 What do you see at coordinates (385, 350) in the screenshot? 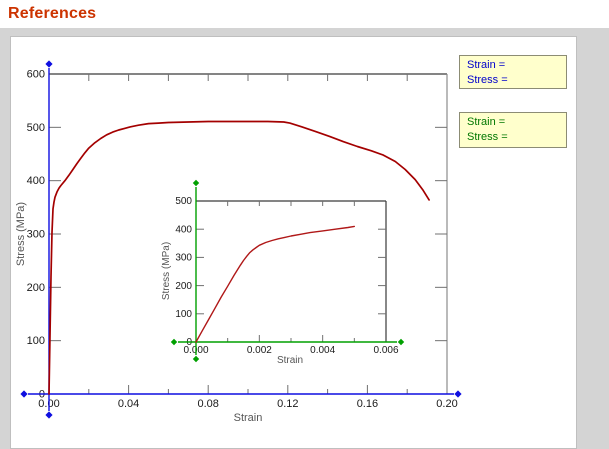
I see `x-tick-label: 0.006` at bounding box center [385, 350].